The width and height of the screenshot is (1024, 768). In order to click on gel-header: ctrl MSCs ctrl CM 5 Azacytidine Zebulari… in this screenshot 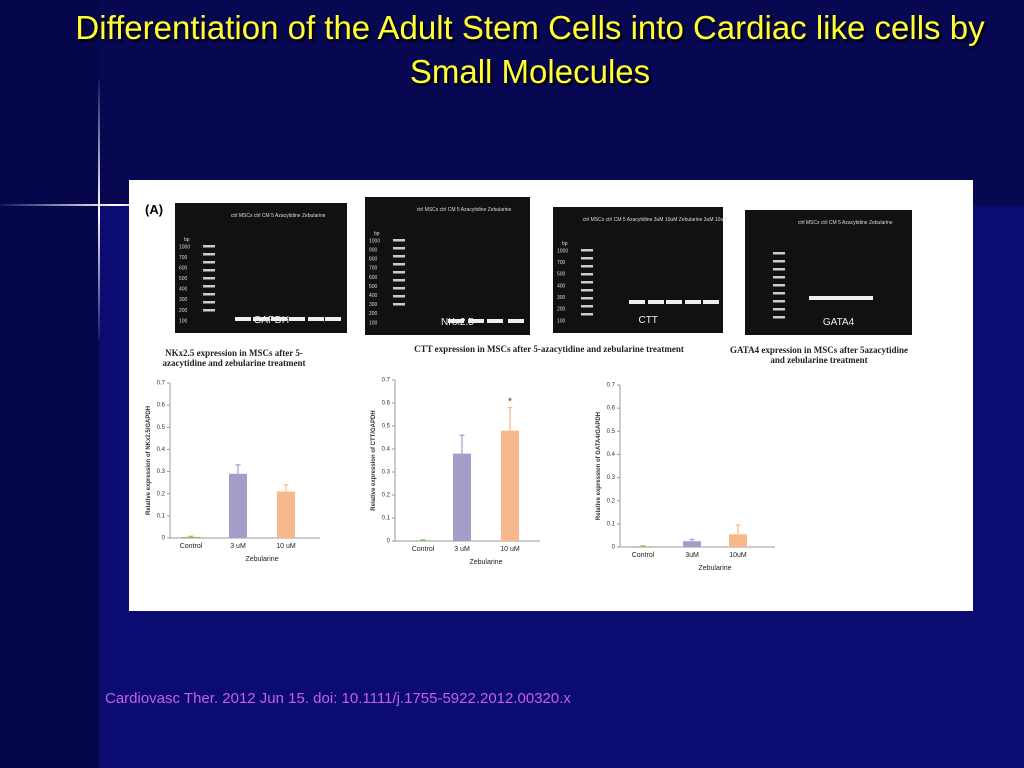, I will do `click(278, 216)`.